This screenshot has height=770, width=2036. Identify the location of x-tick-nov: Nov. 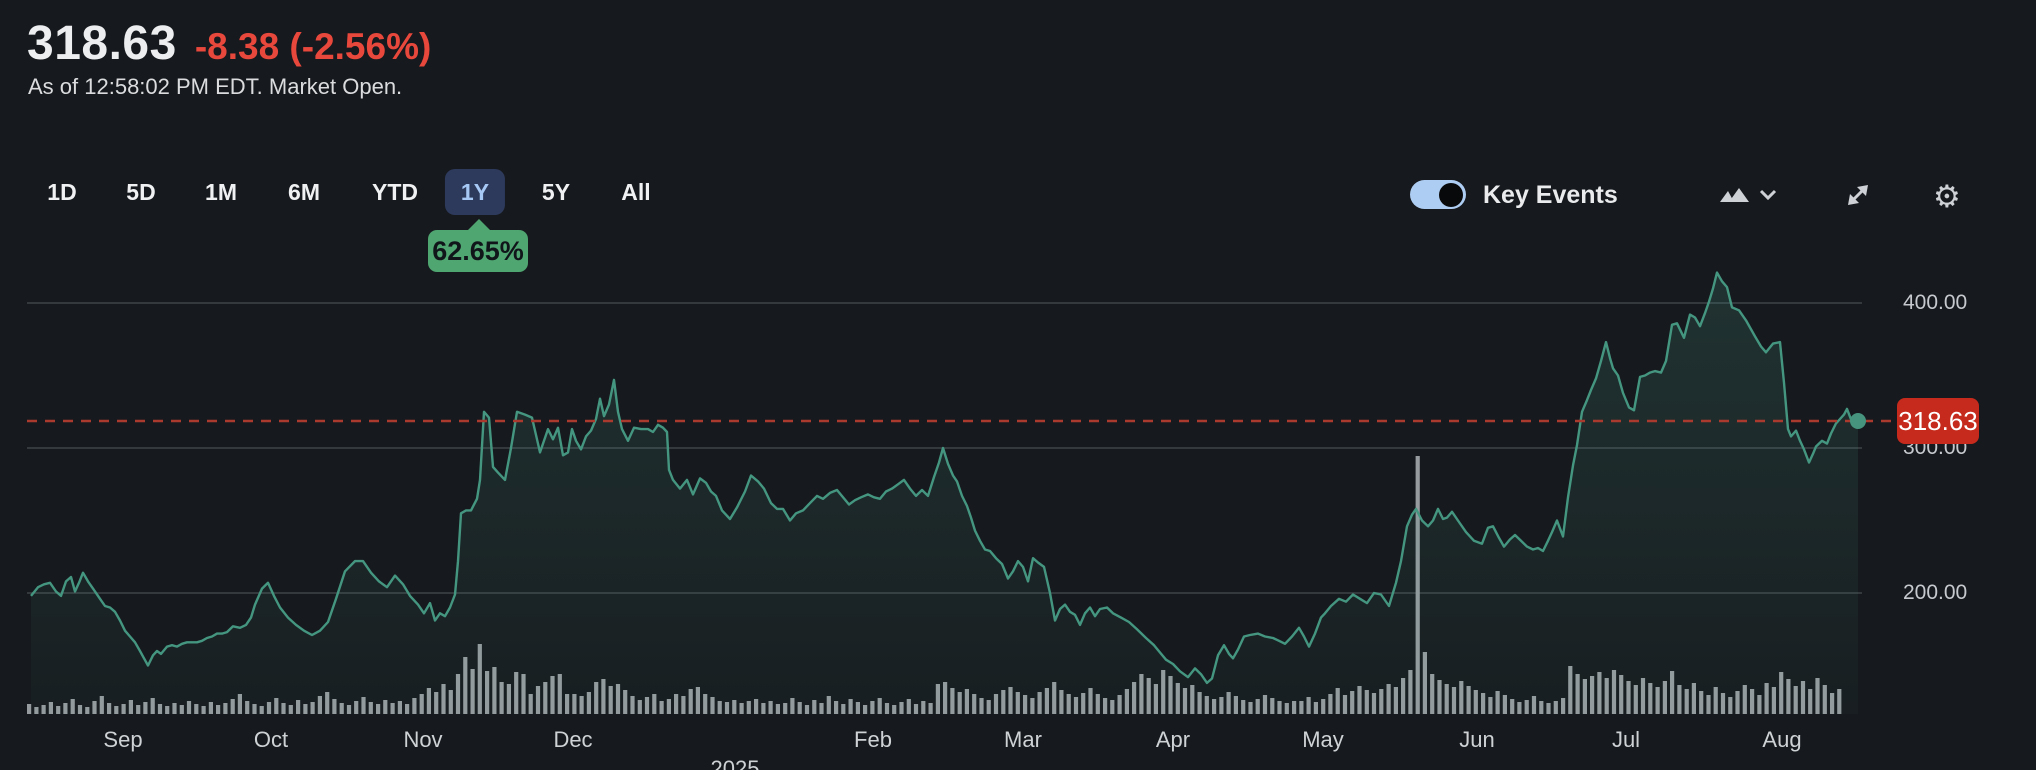
(423, 739).